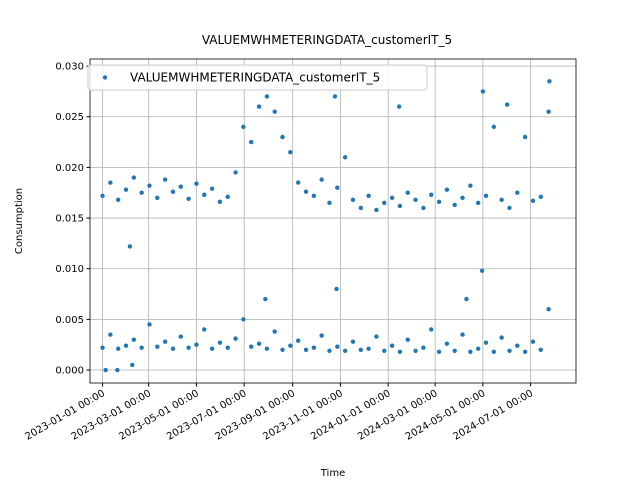  Describe the element at coordinates (255, 78) in the screenshot. I see `legend-label: VALUEMWHMETERINGDATA_customerIT_5` at that location.